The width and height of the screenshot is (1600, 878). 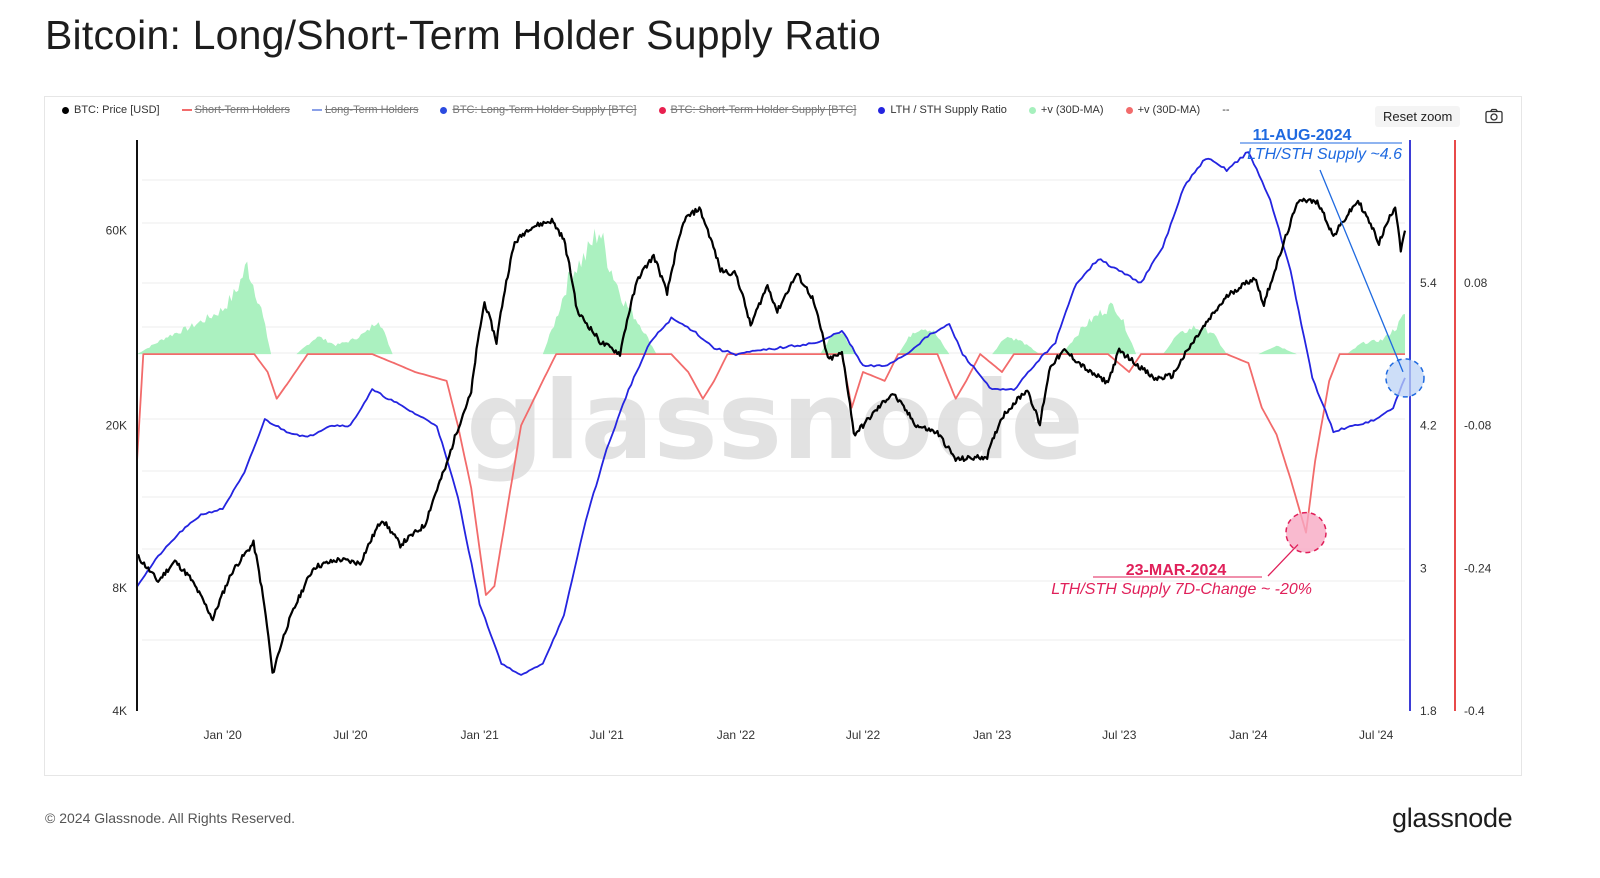 I want to click on x-tick-label: Jul '22, so click(x=863, y=735).